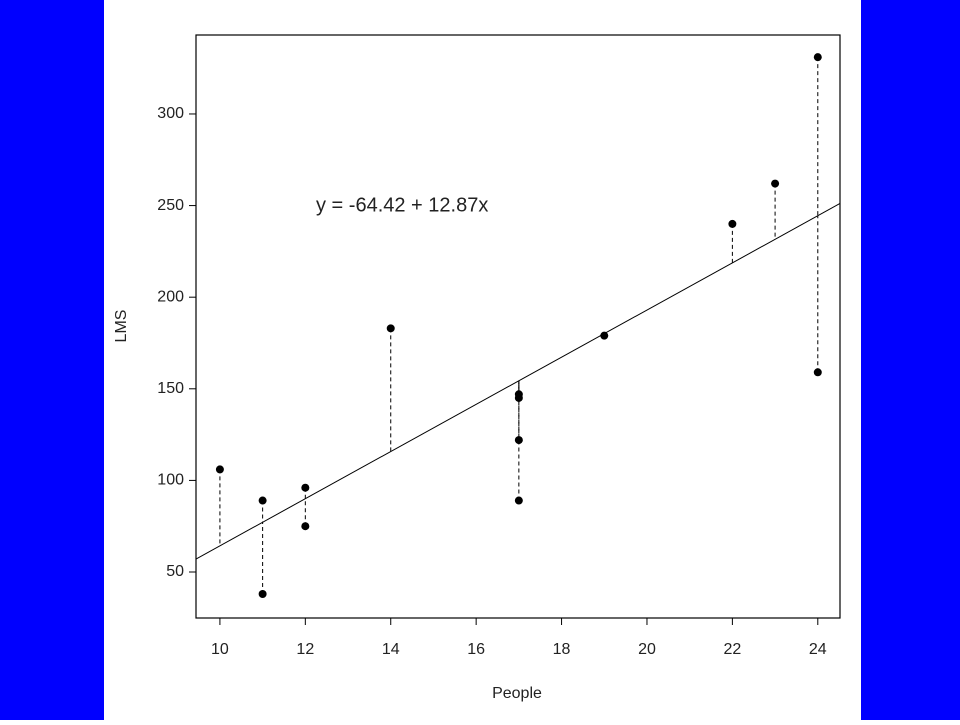 This screenshot has width=960, height=725. What do you see at coordinates (391, 649) in the screenshot?
I see `x-tick-label: 14` at bounding box center [391, 649].